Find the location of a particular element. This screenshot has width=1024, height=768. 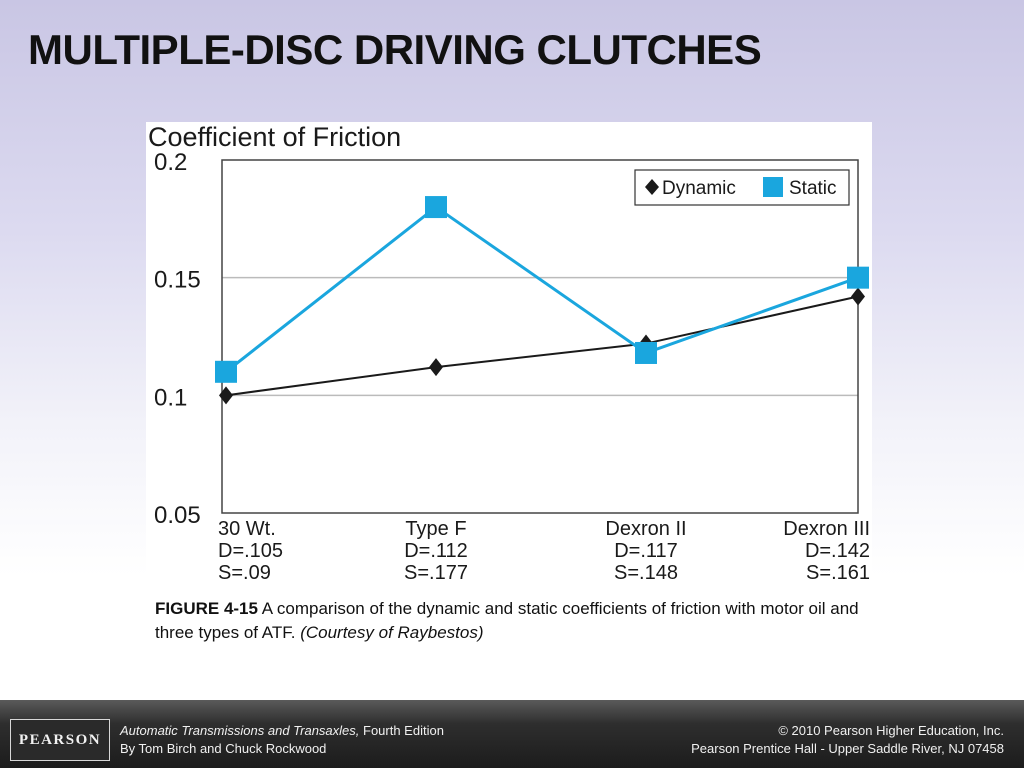

x-category-label: Dexron III is located at coordinates (826, 529).